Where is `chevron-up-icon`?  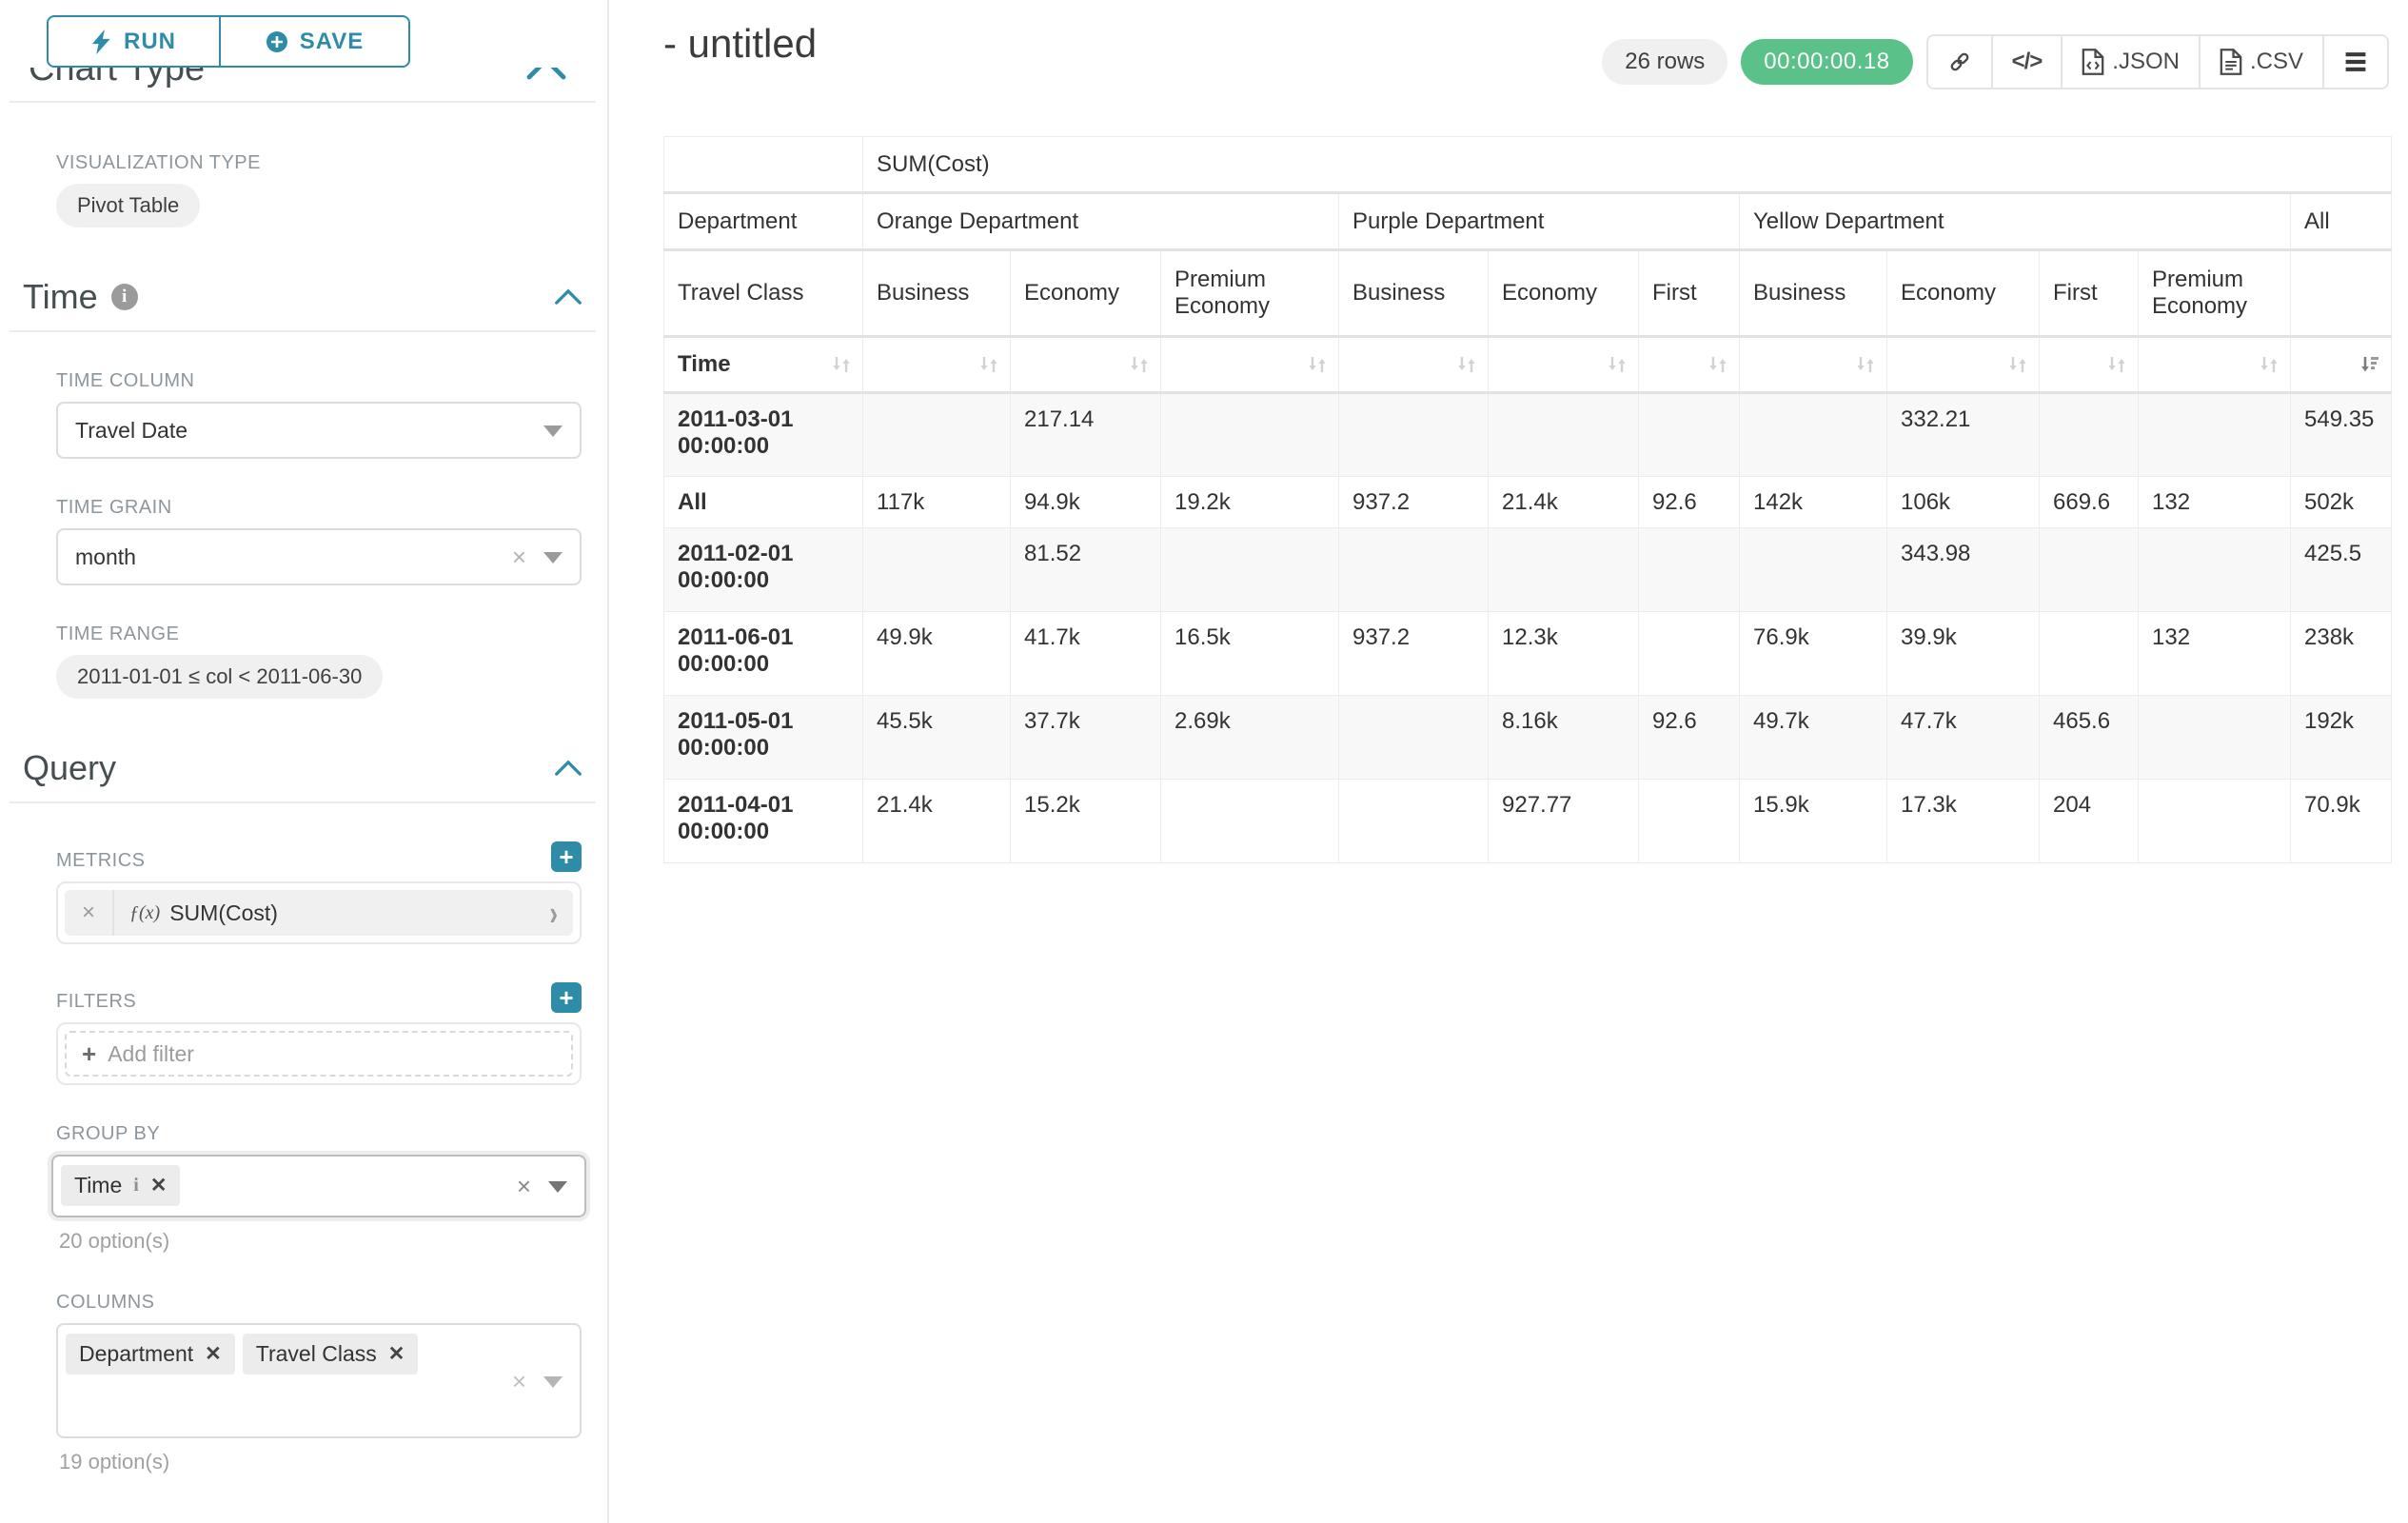
chevron-up-icon is located at coordinates (546, 74).